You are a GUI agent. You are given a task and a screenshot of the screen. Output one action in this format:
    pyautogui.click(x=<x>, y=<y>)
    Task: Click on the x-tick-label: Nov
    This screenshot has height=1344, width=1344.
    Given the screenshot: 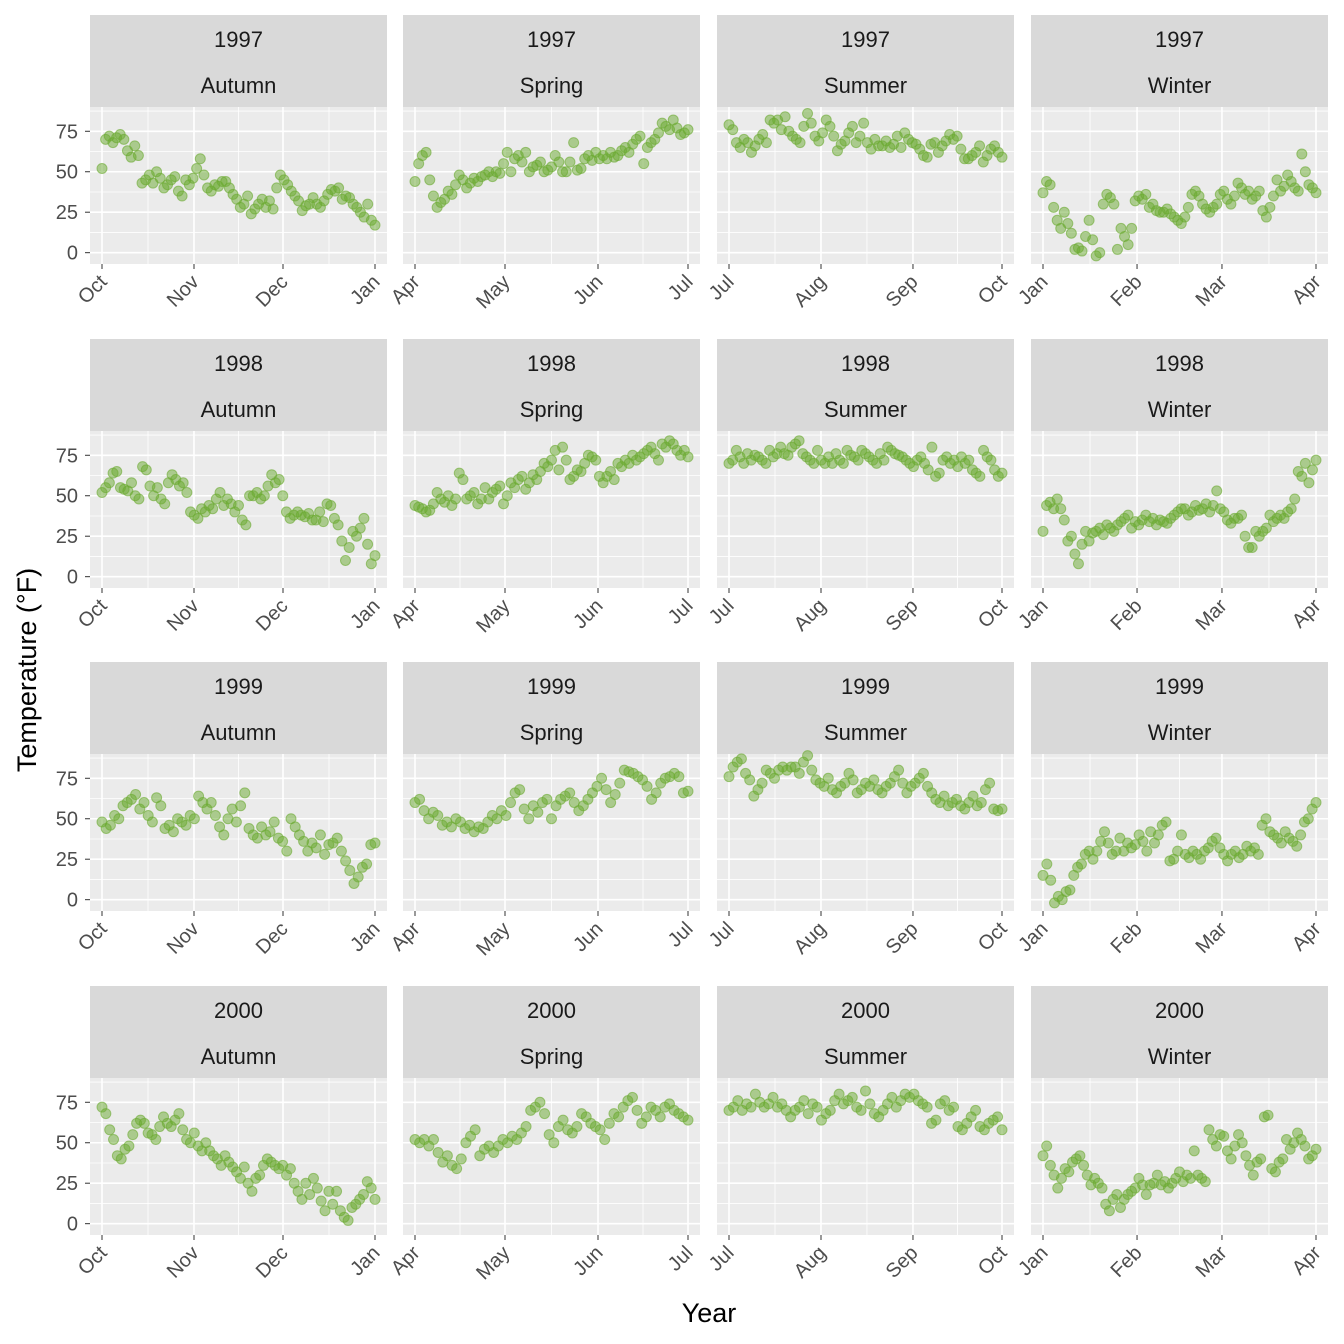 What is the action you would take?
    pyautogui.click(x=183, y=1262)
    